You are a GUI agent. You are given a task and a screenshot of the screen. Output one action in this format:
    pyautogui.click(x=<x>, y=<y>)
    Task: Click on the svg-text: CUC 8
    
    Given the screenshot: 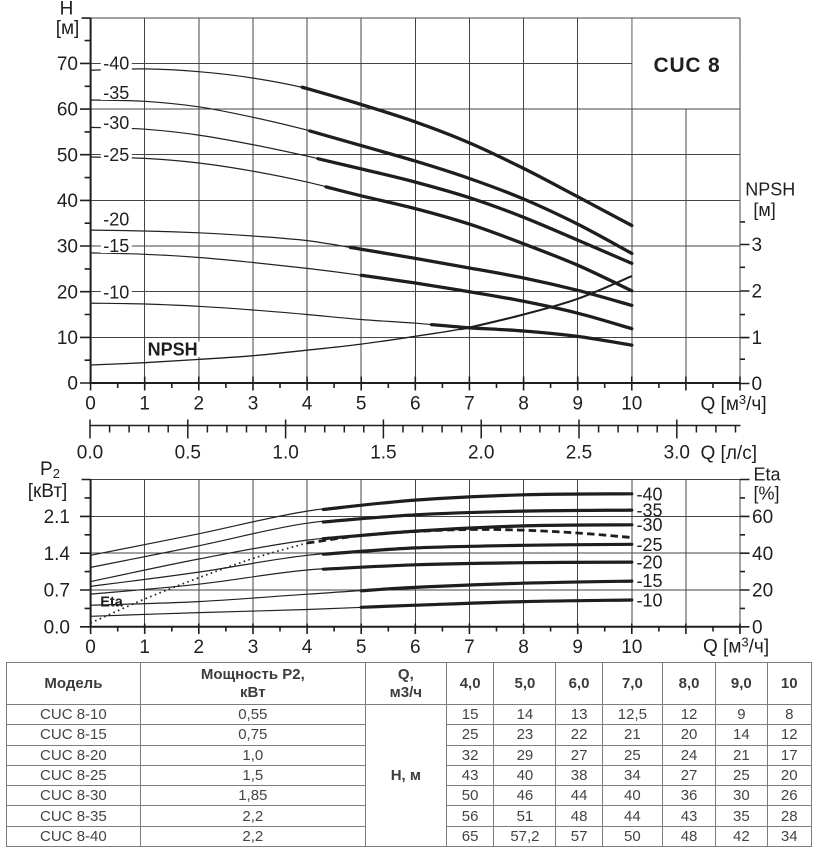 What is the action you would take?
    pyautogui.click(x=686, y=65)
    